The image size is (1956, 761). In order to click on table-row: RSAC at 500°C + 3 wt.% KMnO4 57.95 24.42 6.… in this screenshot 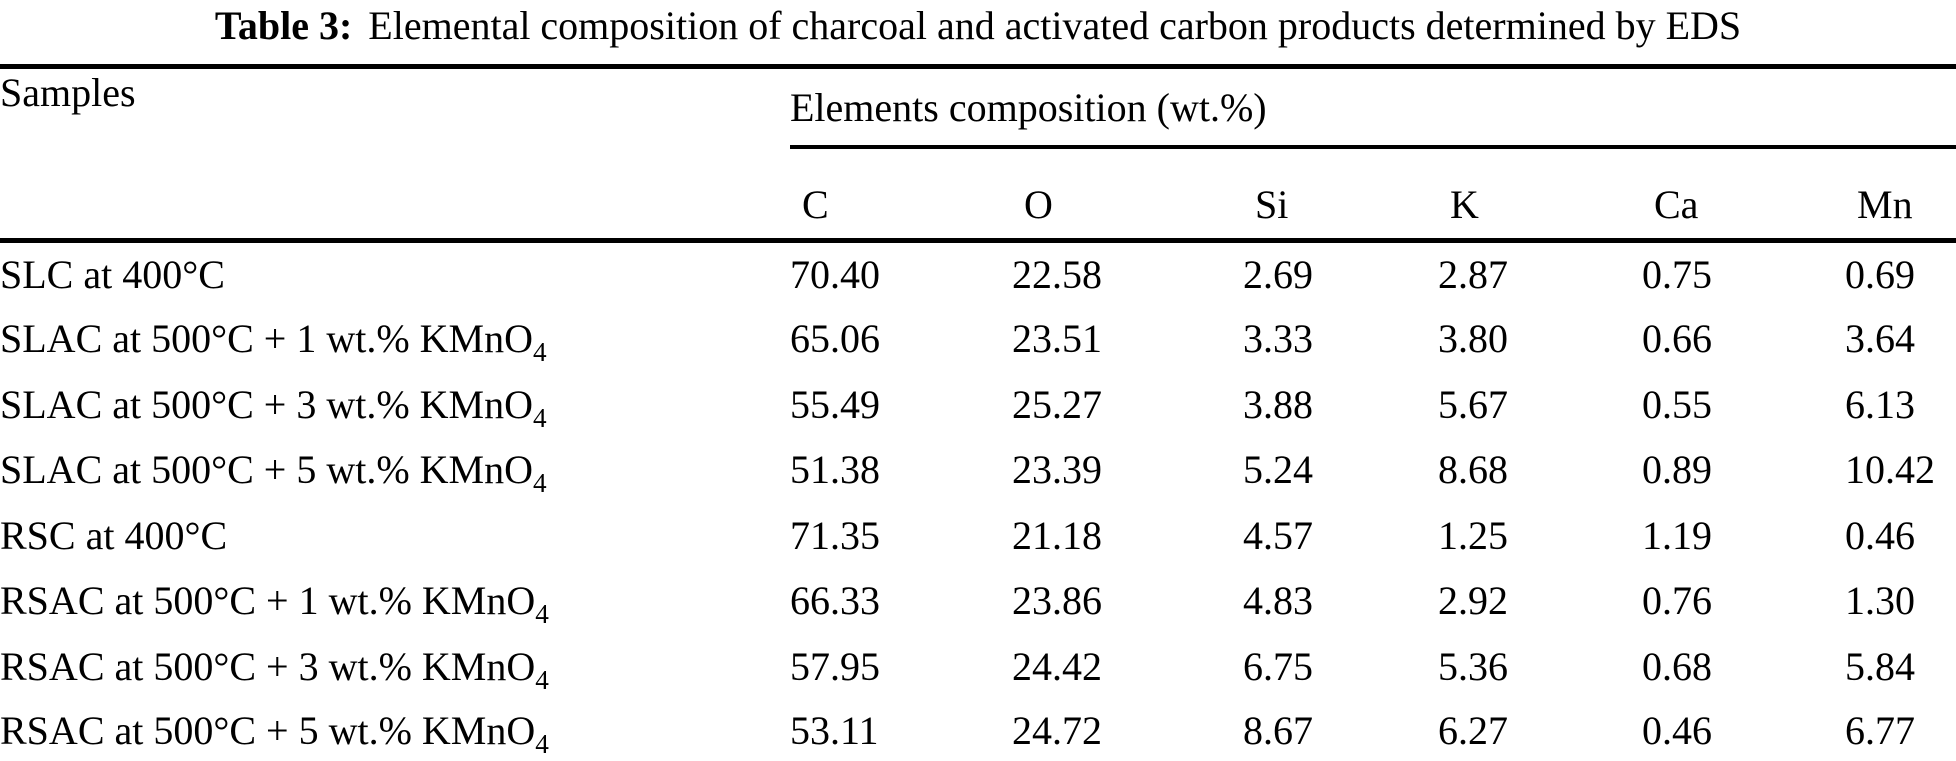, I will do `click(978, 667)`.